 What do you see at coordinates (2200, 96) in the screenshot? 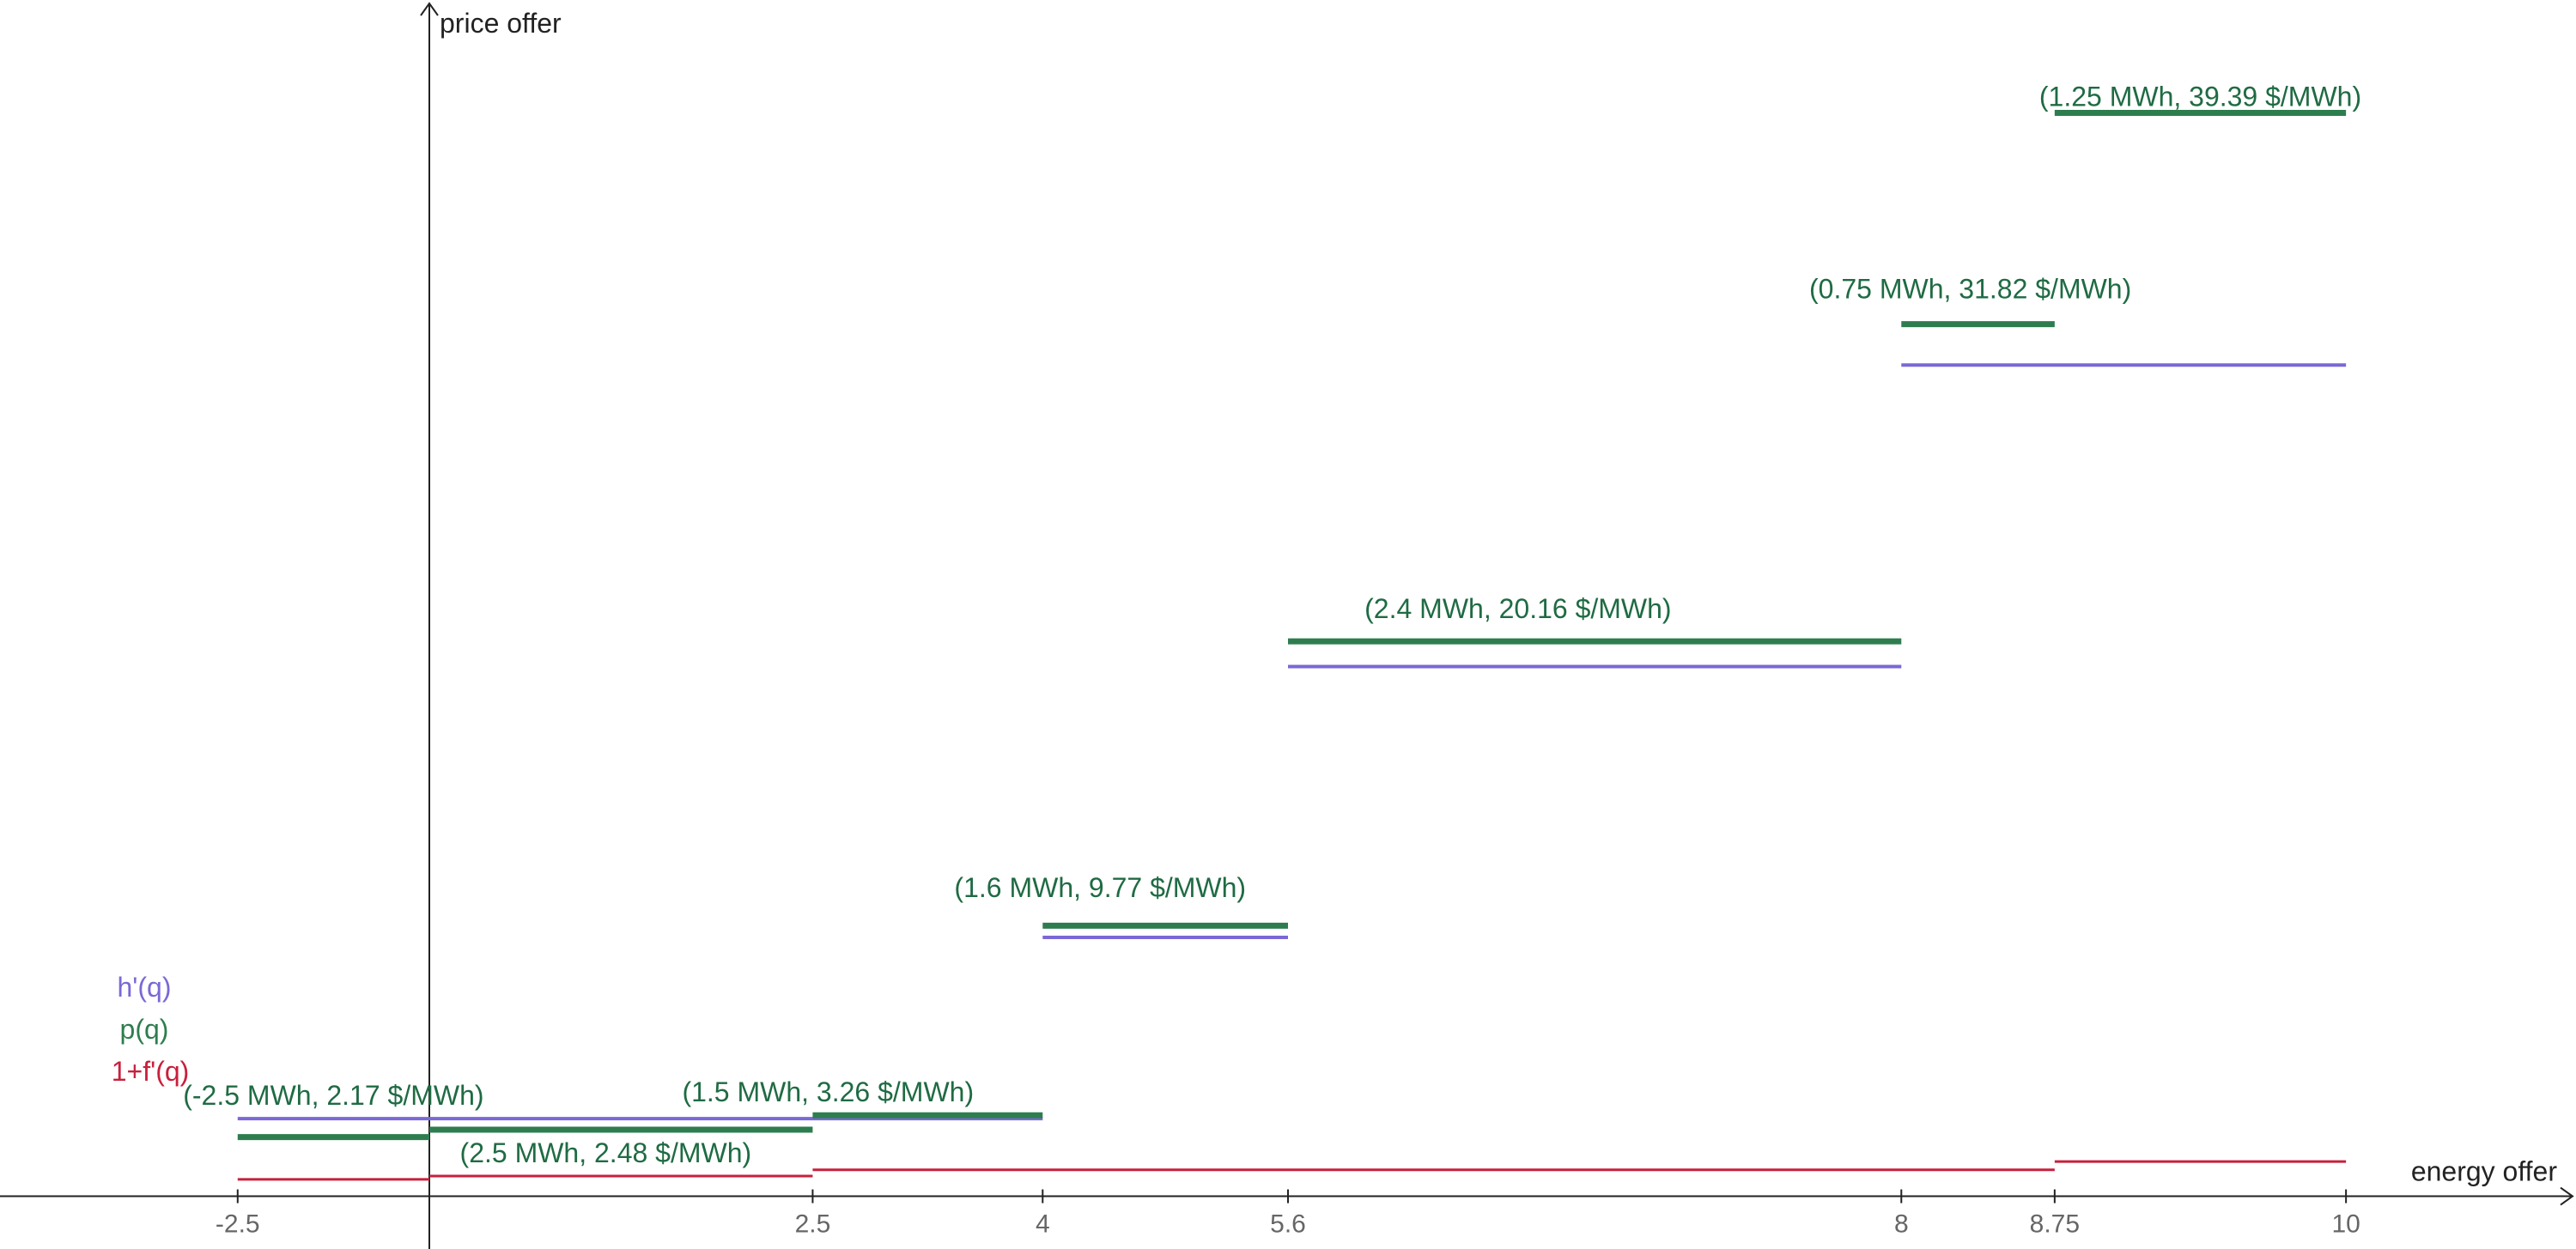
I see `annotation-label: (1.25 MWh, 39.39 $/MWh)` at bounding box center [2200, 96].